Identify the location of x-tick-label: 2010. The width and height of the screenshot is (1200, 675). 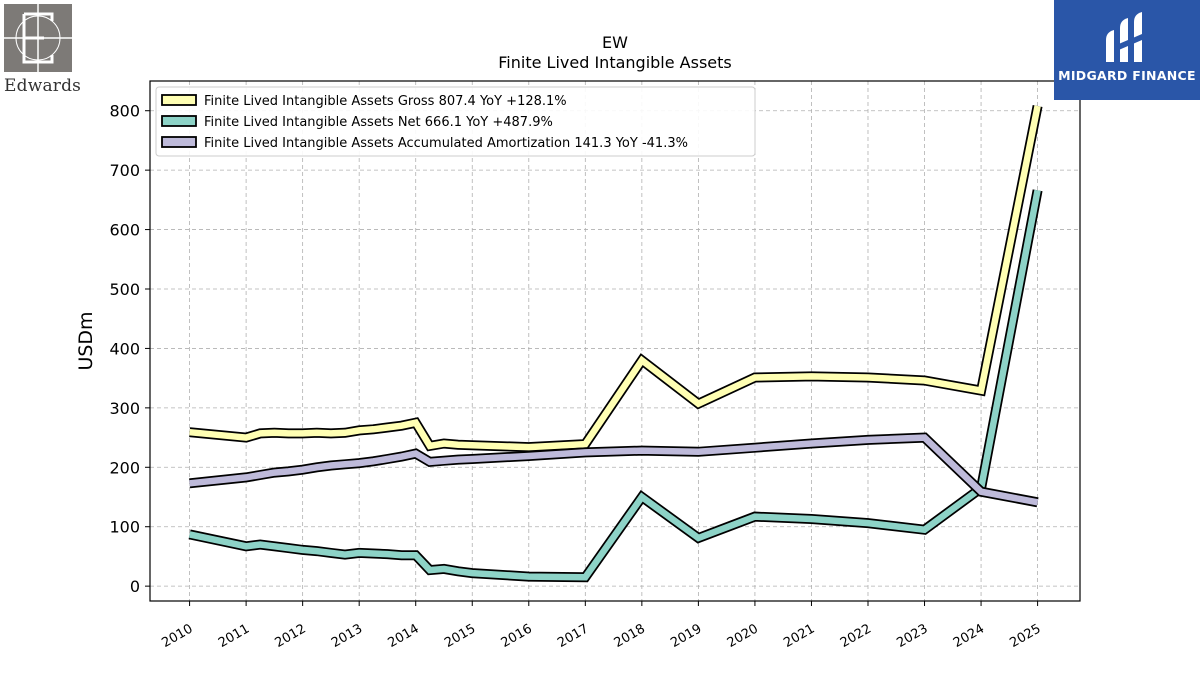
(177, 636).